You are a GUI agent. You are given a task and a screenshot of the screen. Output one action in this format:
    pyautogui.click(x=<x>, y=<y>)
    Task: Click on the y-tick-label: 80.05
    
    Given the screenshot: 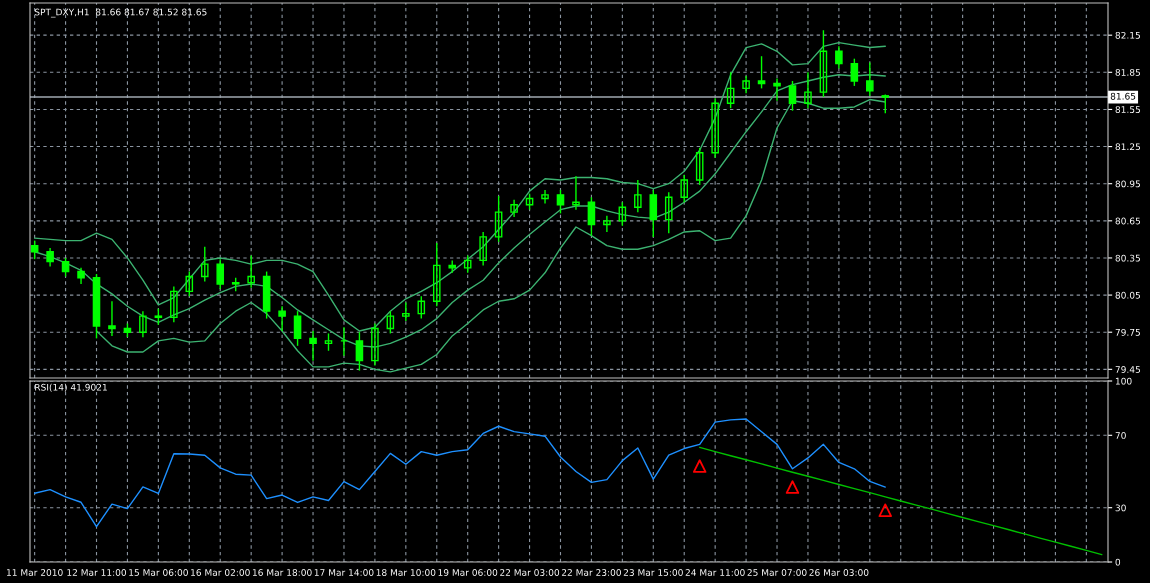 What is the action you would take?
    pyautogui.click(x=1127, y=295)
    